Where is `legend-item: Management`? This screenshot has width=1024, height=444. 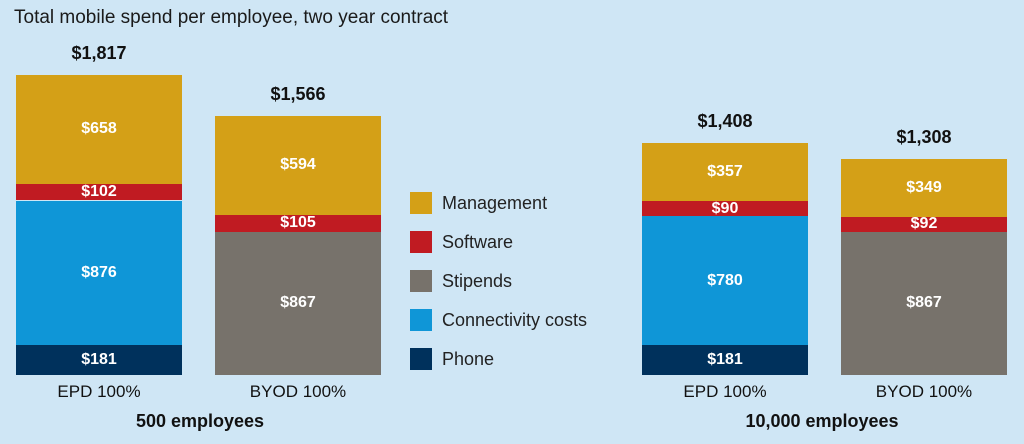
legend-item: Management is located at coordinates (498, 203).